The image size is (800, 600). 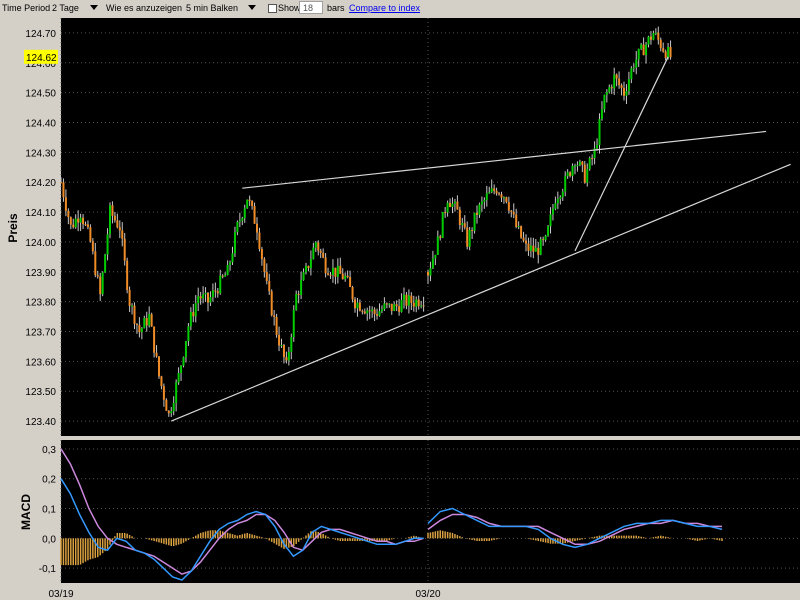 I want to click on macd-tick-label: 0,1, so click(x=49, y=510).